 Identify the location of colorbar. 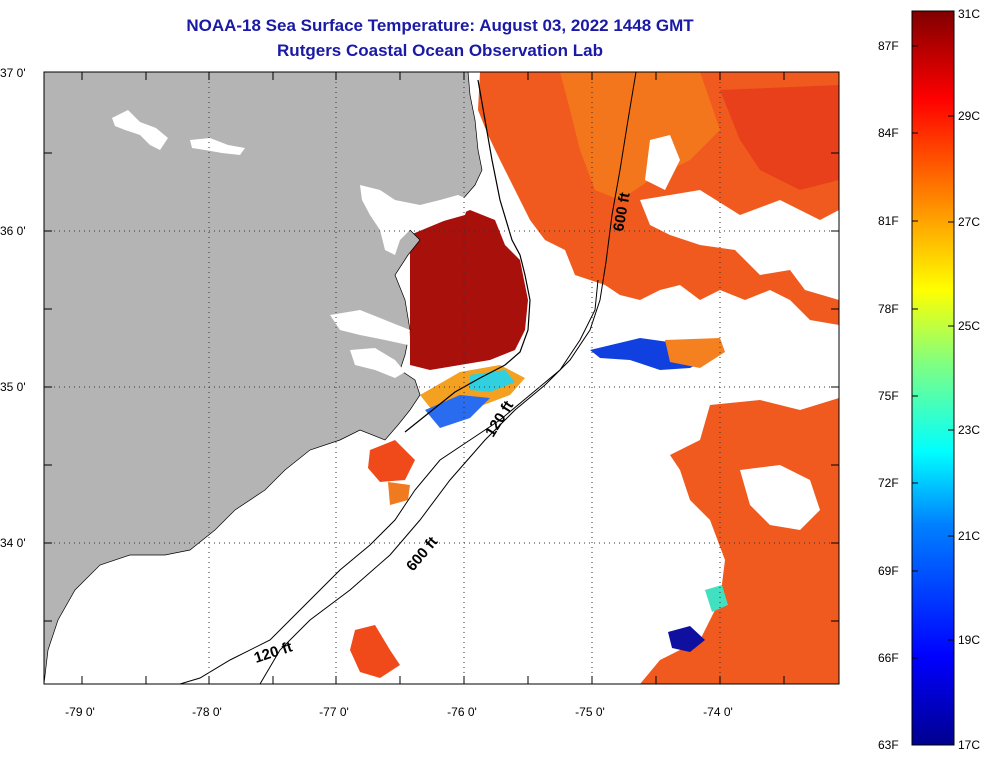
(933, 378).